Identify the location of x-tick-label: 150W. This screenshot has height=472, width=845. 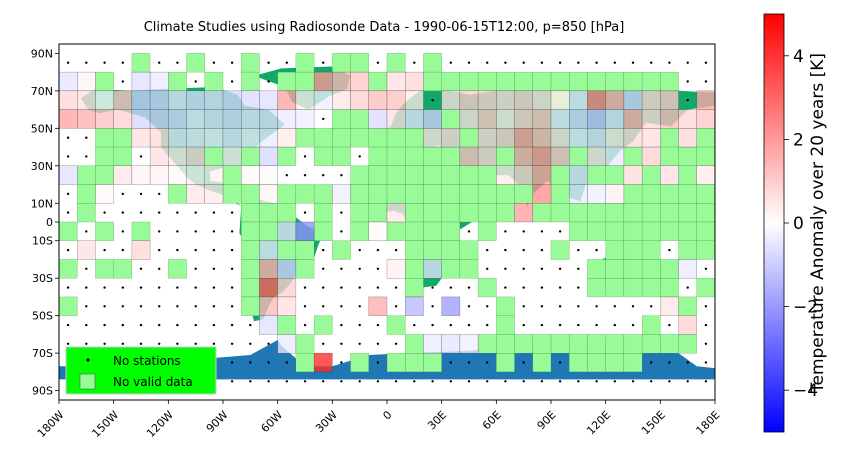
(106, 424).